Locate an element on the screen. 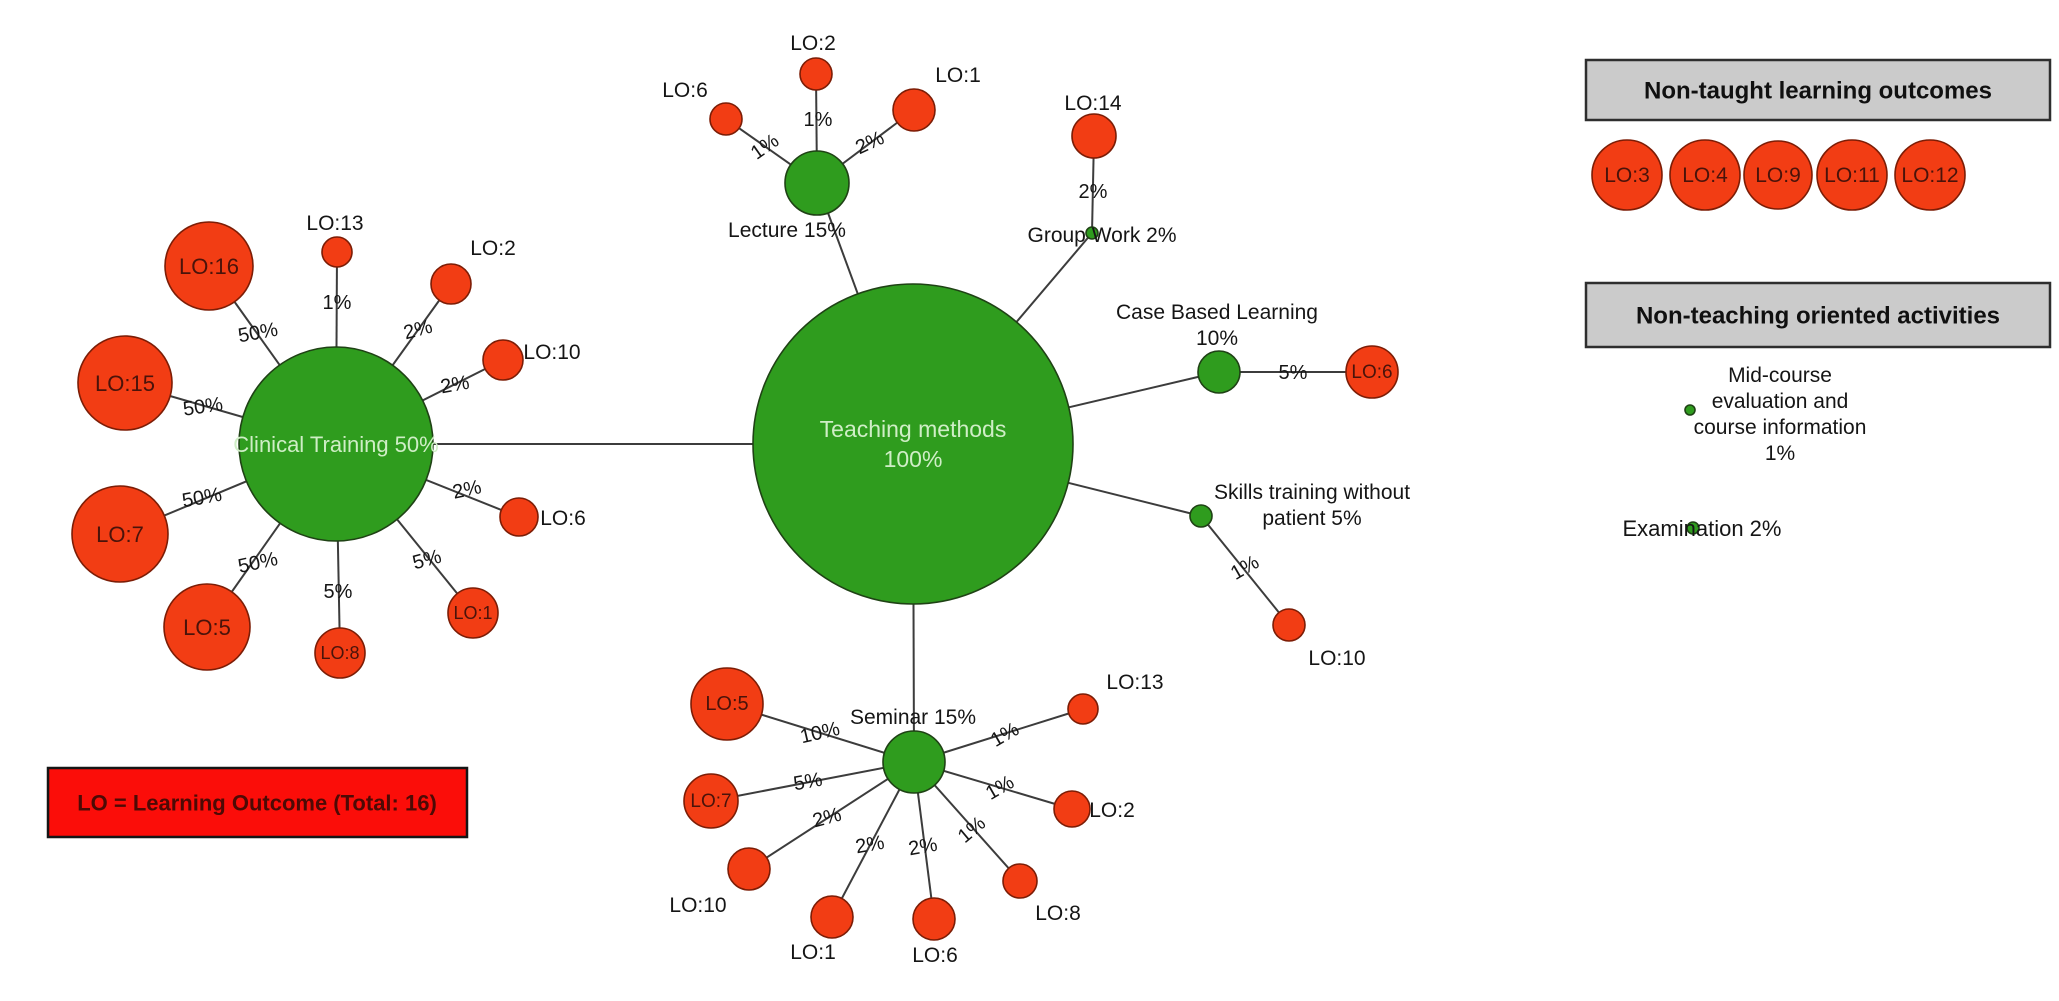 The width and height of the screenshot is (2059, 1001). node-lo1-lec is located at coordinates (914, 110).